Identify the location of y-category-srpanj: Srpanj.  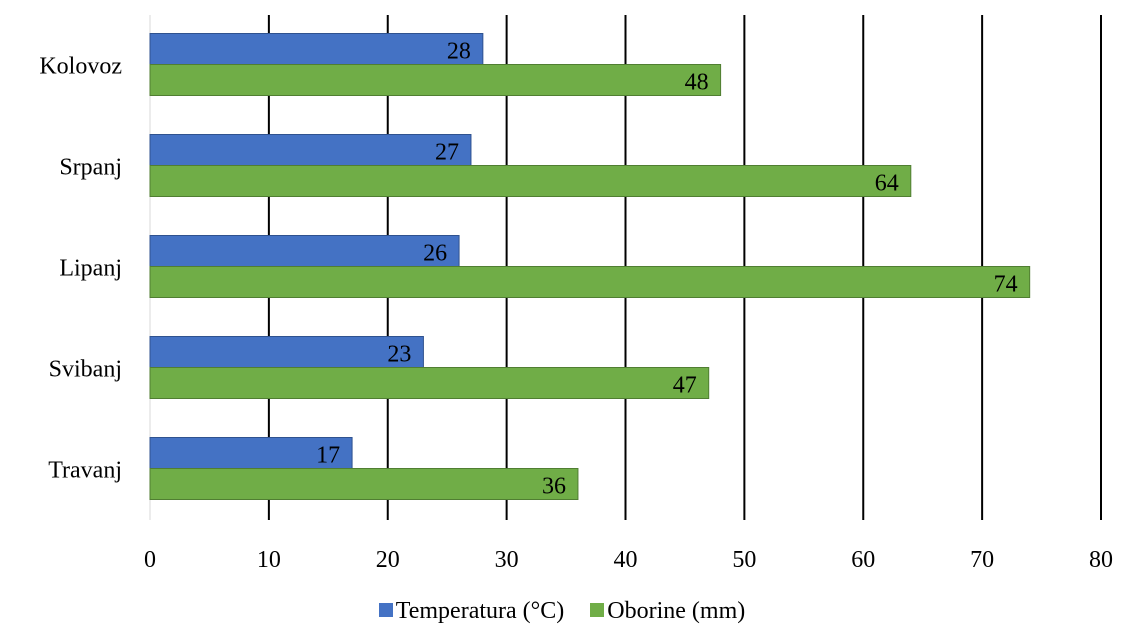
(90, 168).